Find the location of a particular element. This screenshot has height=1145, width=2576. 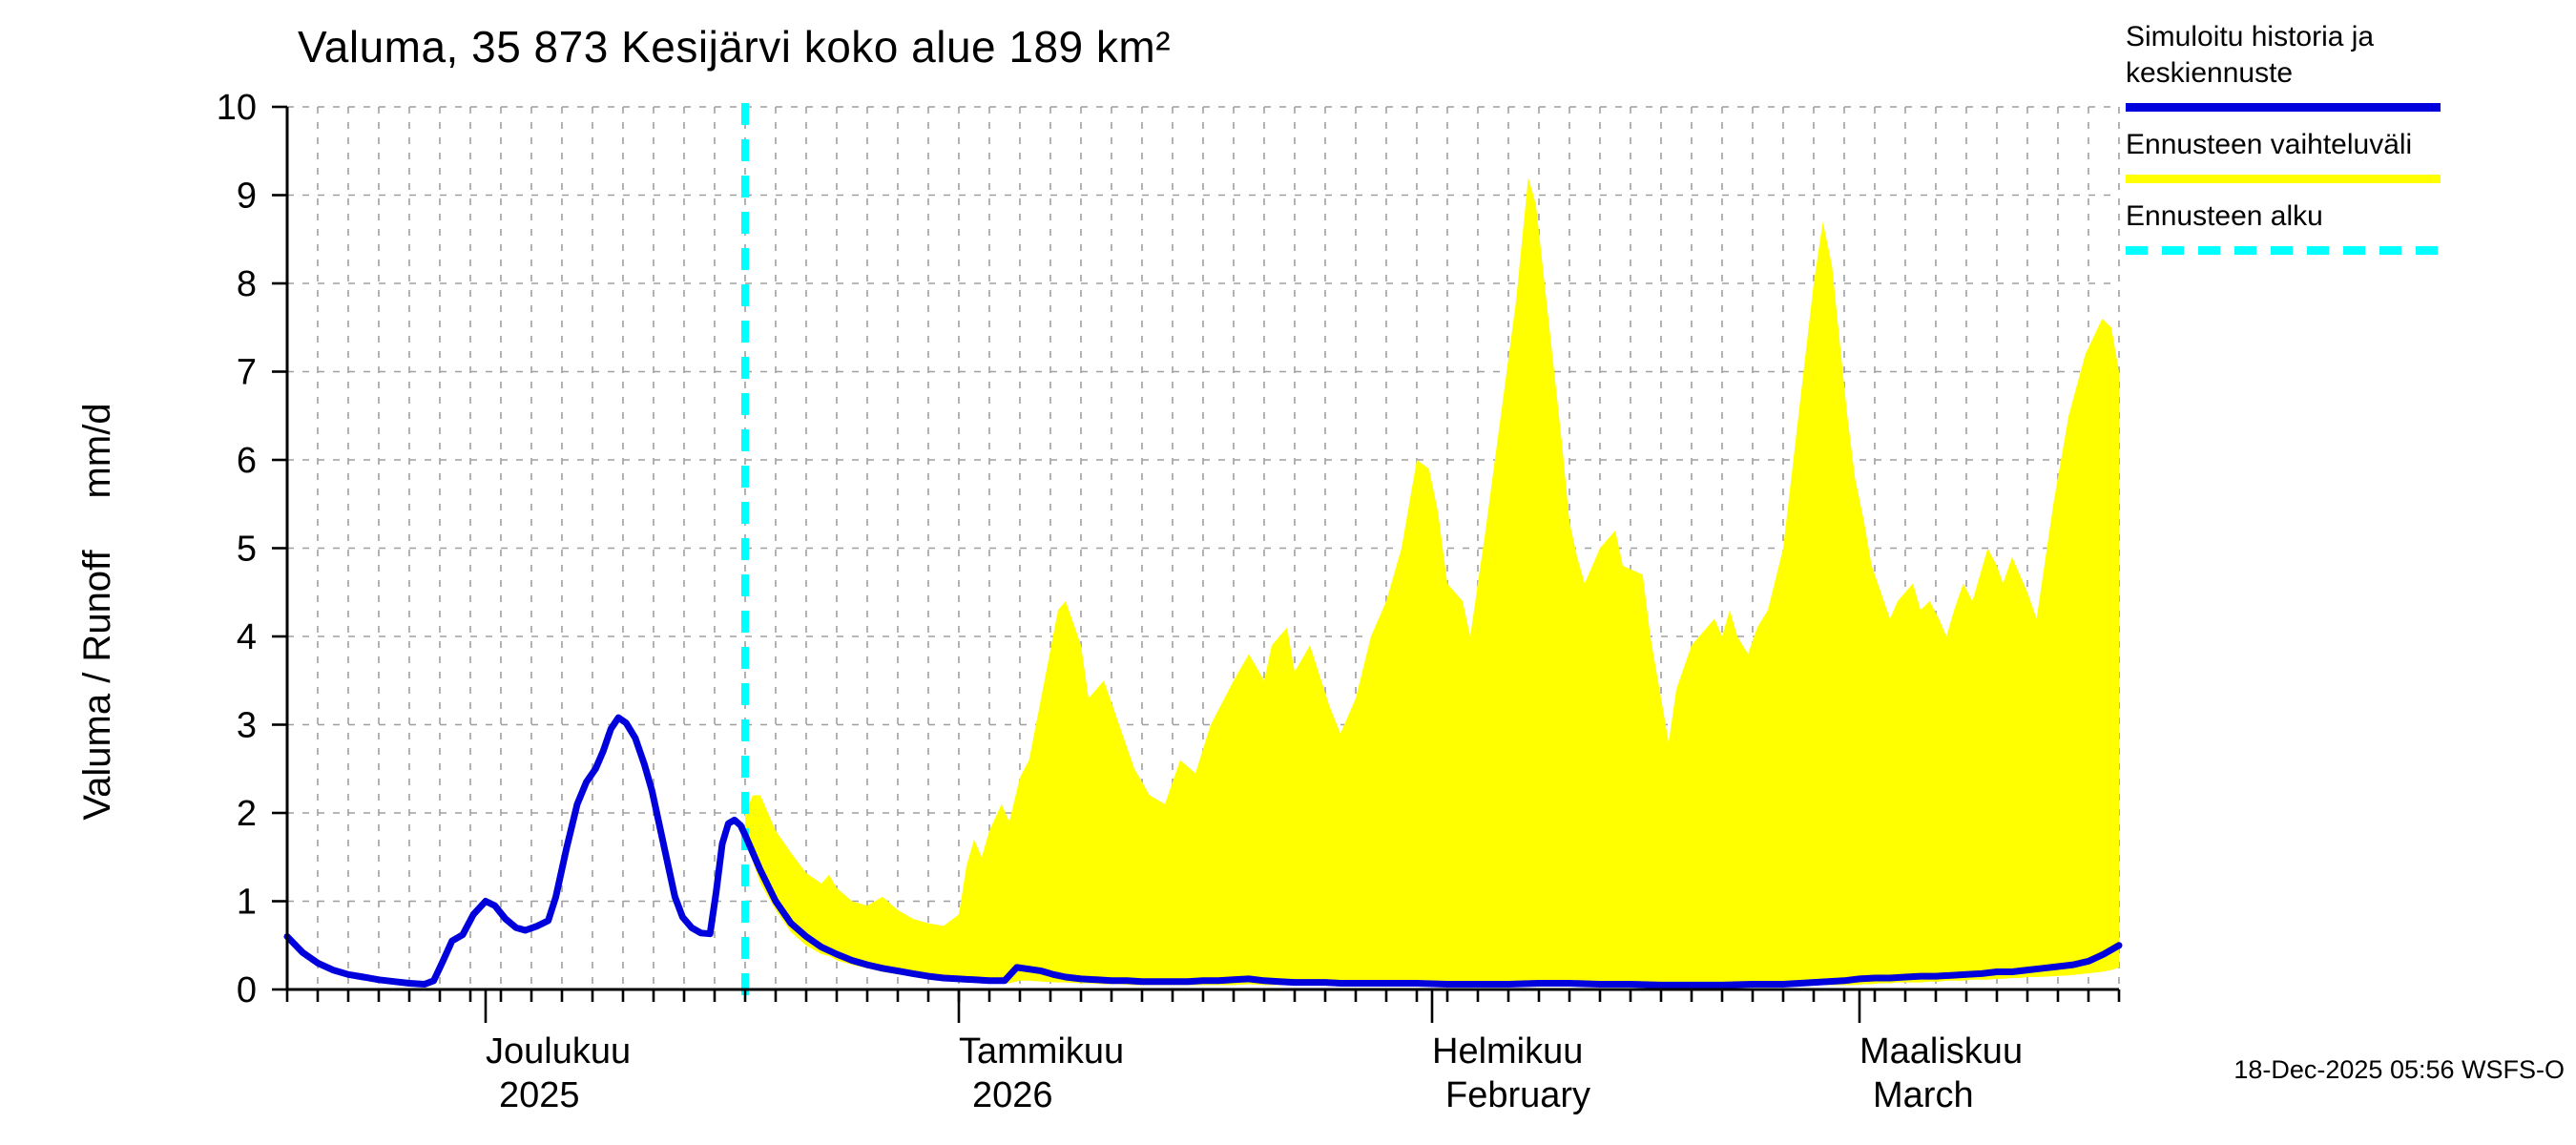

month-label: Tammikuu is located at coordinates (1041, 1051).